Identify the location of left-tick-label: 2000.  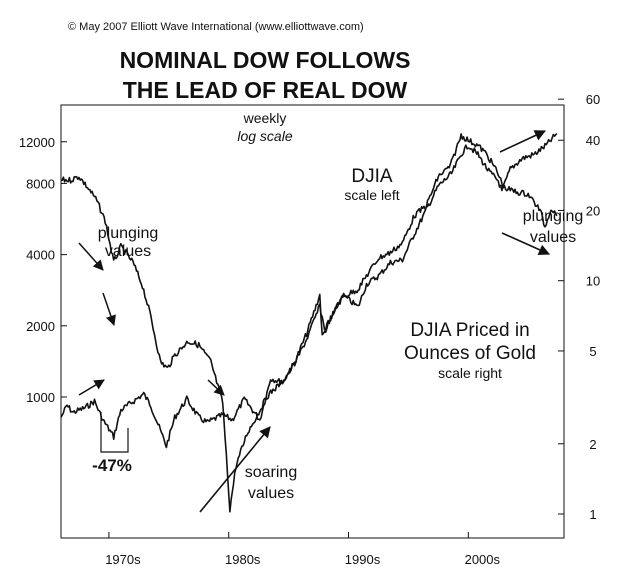
(40, 326).